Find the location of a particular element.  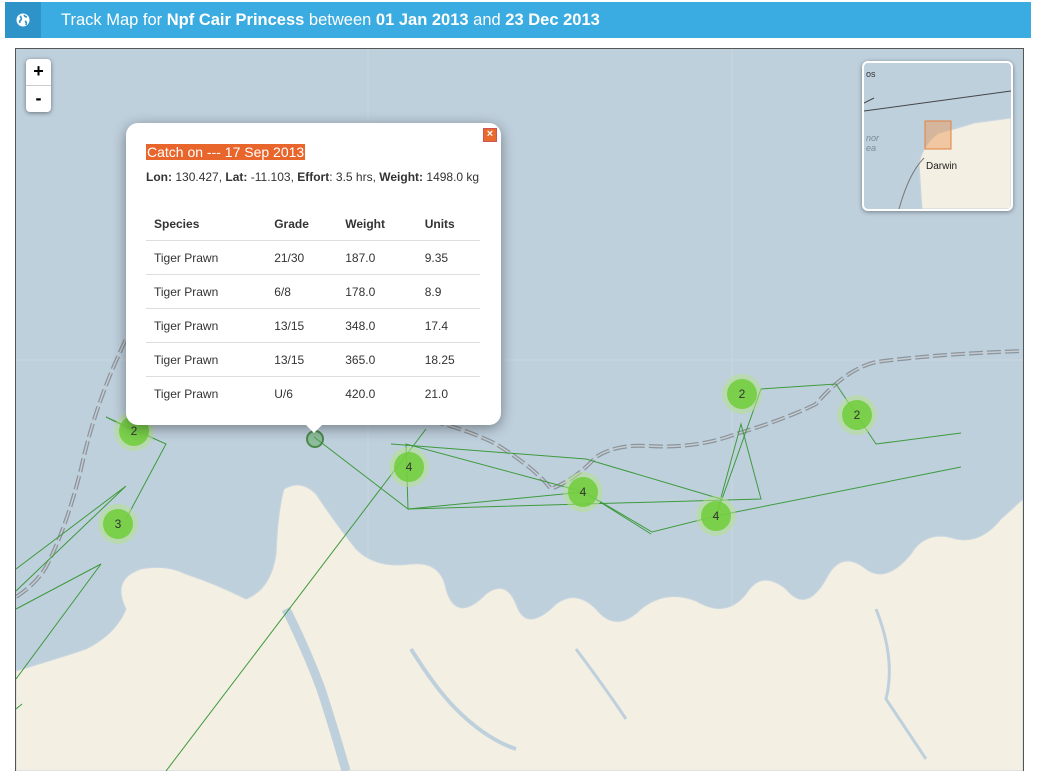

table-row: Tiger Prawn U/6 420.0 21.0 is located at coordinates (313, 394).